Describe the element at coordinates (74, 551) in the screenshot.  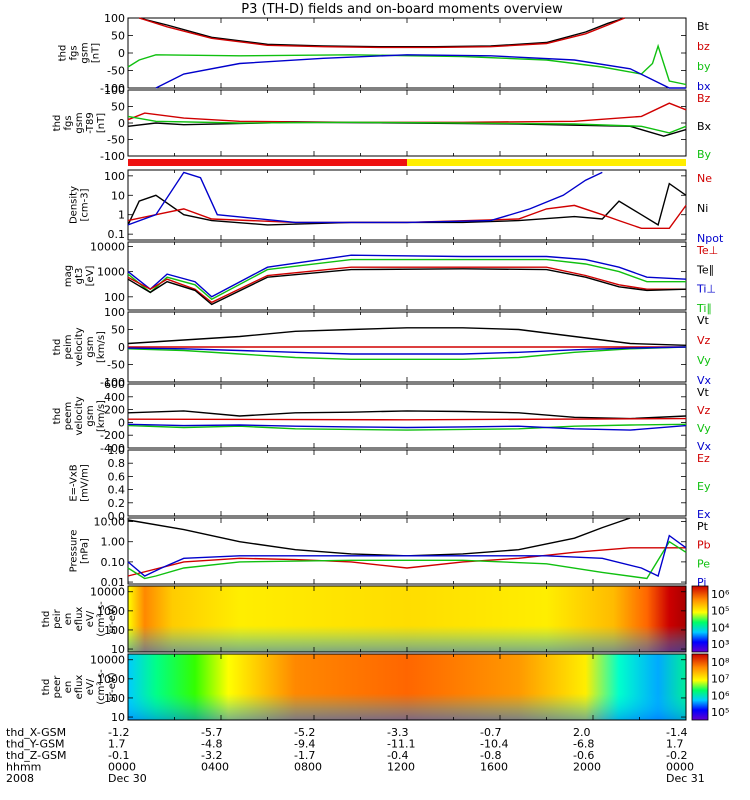
I see `y-axis-label: Pressure` at that location.